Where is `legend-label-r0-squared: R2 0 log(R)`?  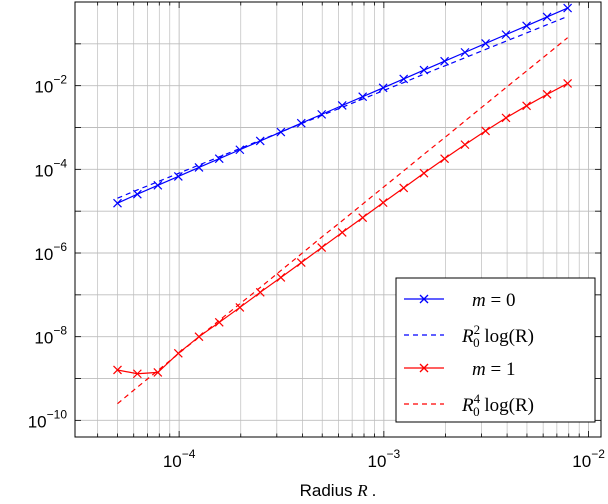
legend-label-r0-squared: R2 0 log(R) is located at coordinates (497, 336).